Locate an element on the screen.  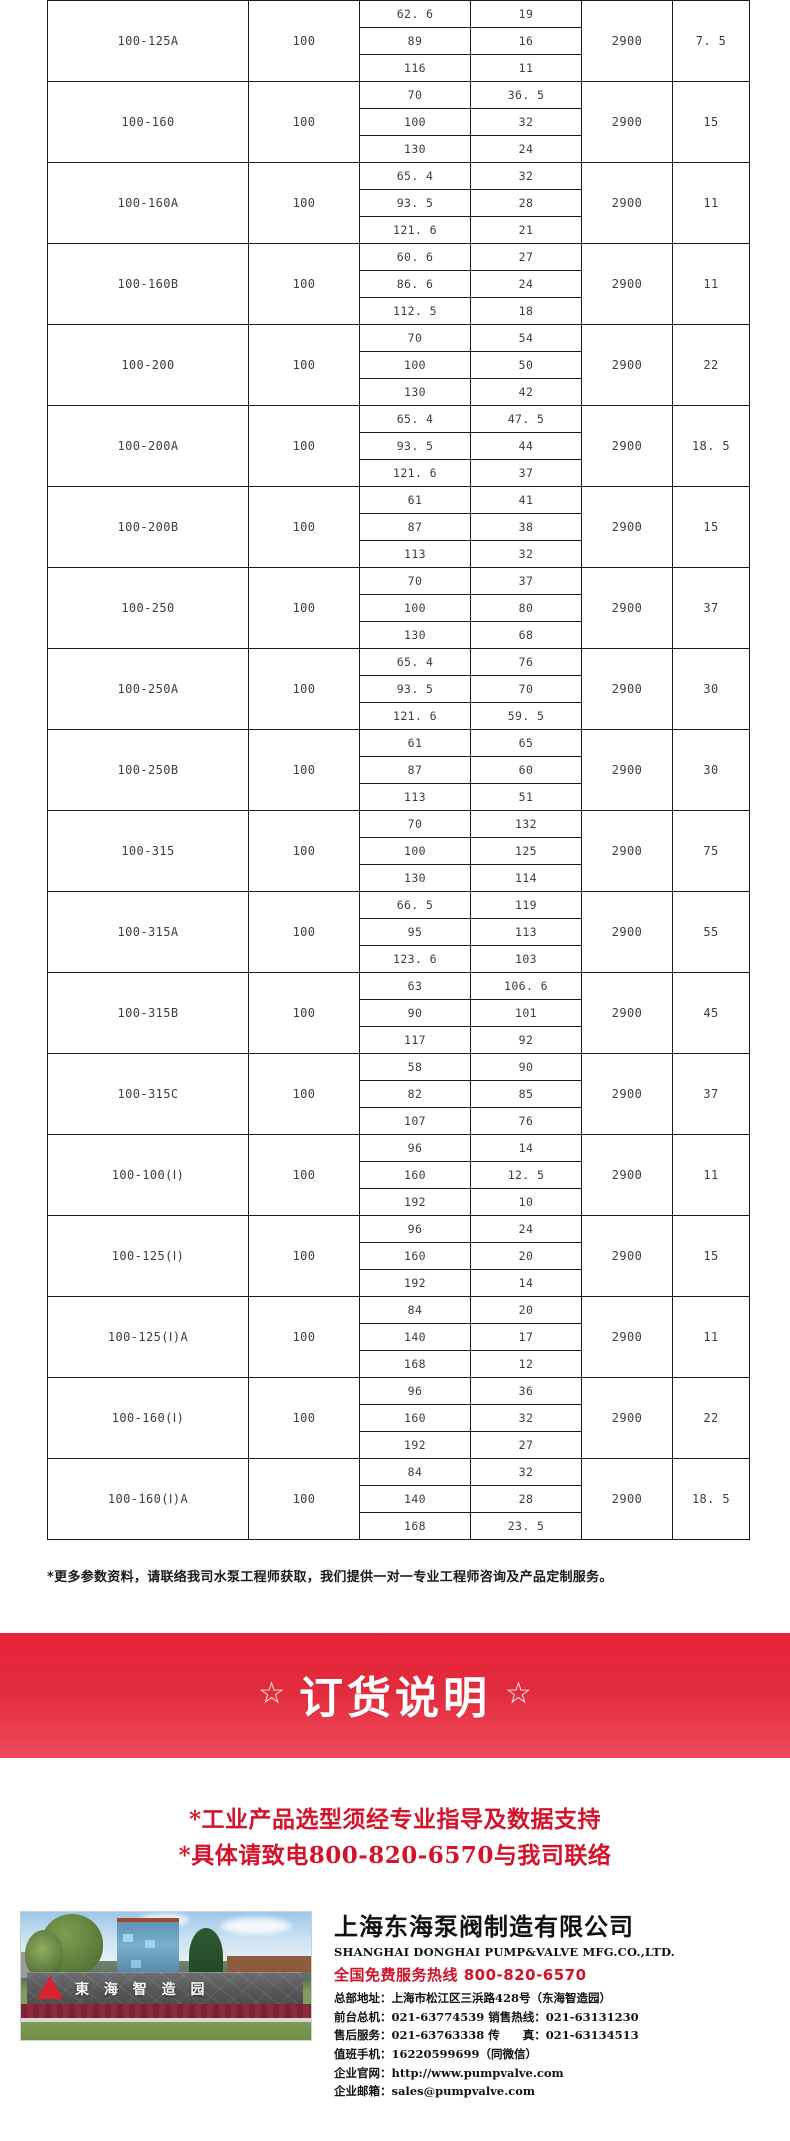
table-row: 100-250A 100 65. 4 76 2900 30 is located at coordinates (398, 689).